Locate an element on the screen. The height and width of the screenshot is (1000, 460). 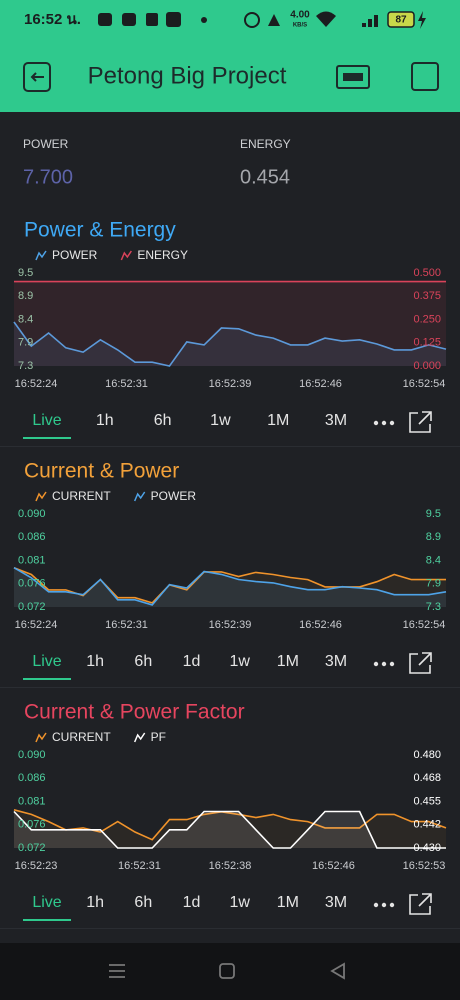
y-tick-label: 7.9 is located at coordinates (25, 343).